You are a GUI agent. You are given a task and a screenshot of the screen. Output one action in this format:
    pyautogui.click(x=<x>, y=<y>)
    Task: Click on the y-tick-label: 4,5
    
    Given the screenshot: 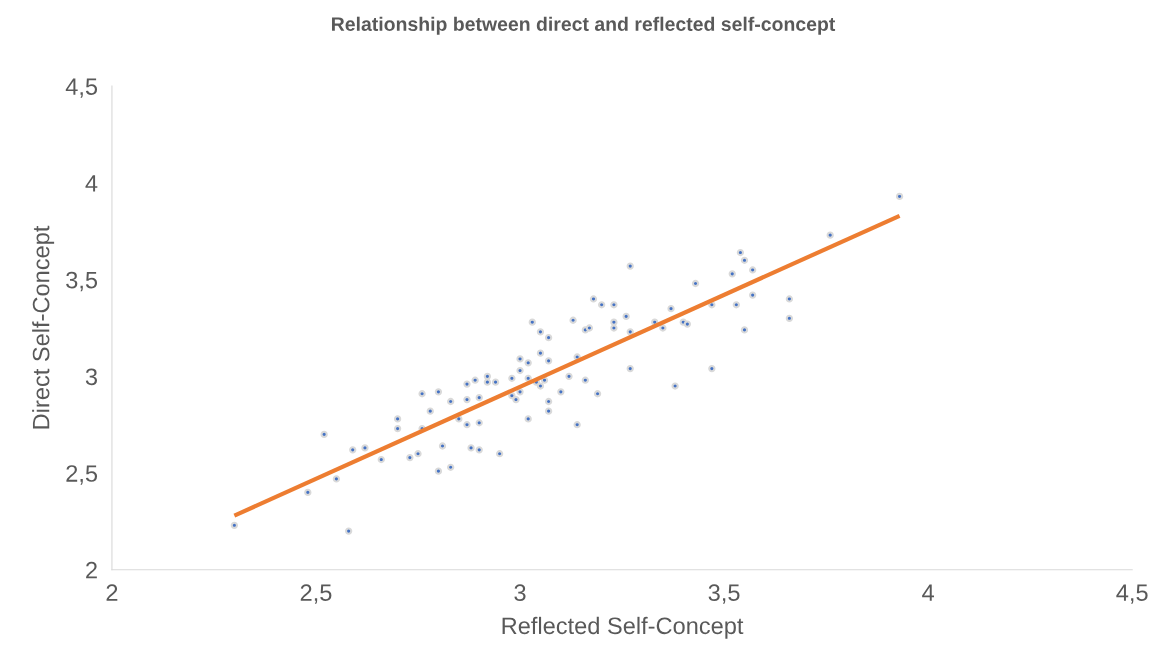 What is the action you would take?
    pyautogui.click(x=81, y=88)
    